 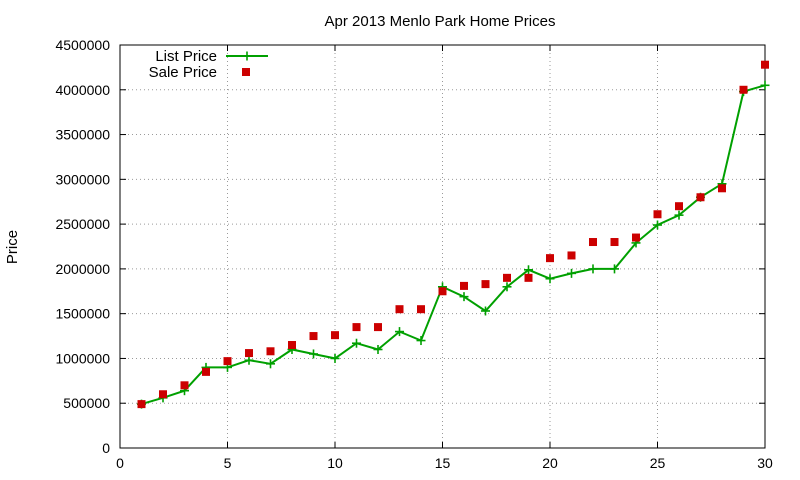 What do you see at coordinates (440, 21) in the screenshot?
I see `chart-title: Apr 2013 Menlo Park Home Prices` at bounding box center [440, 21].